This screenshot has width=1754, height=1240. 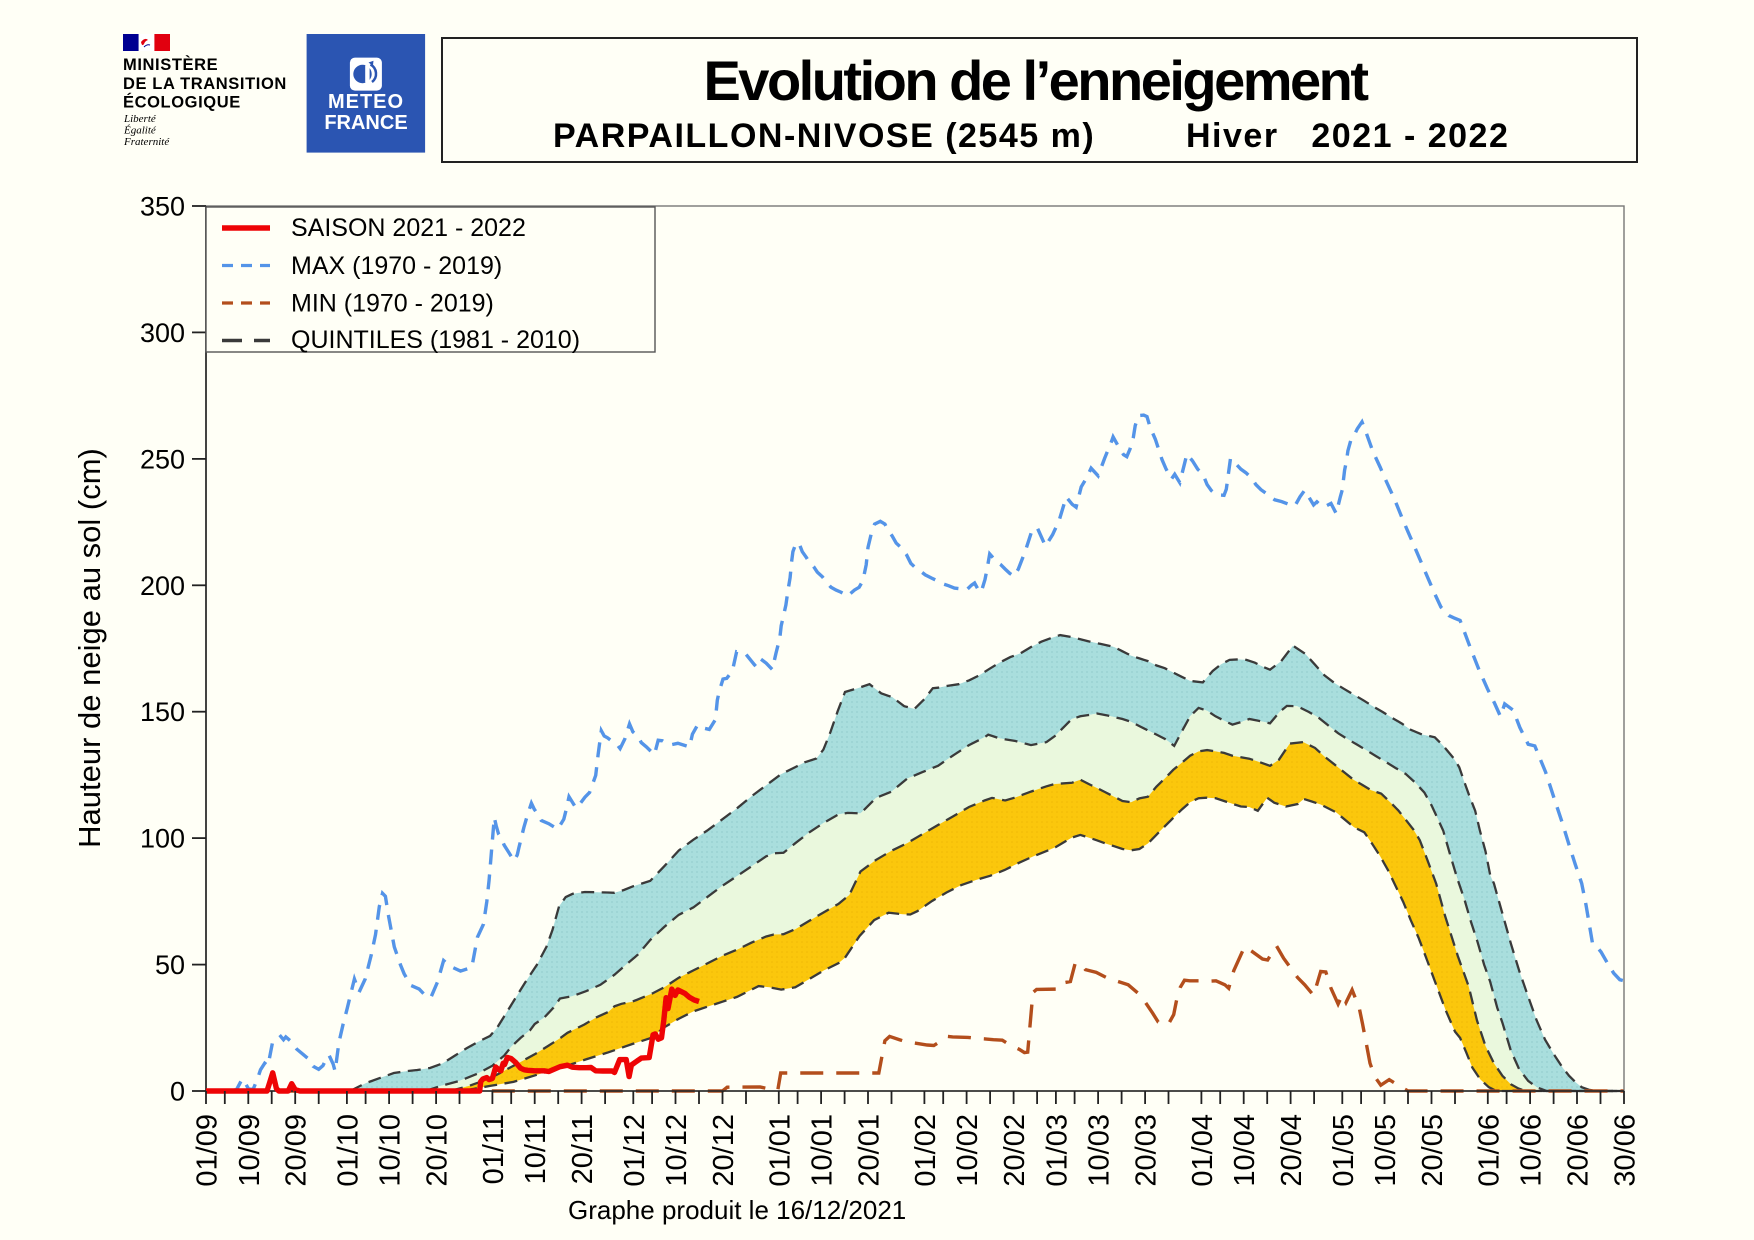 What do you see at coordinates (494, 1149) in the screenshot?
I see `svg-text: 01/11` at bounding box center [494, 1149].